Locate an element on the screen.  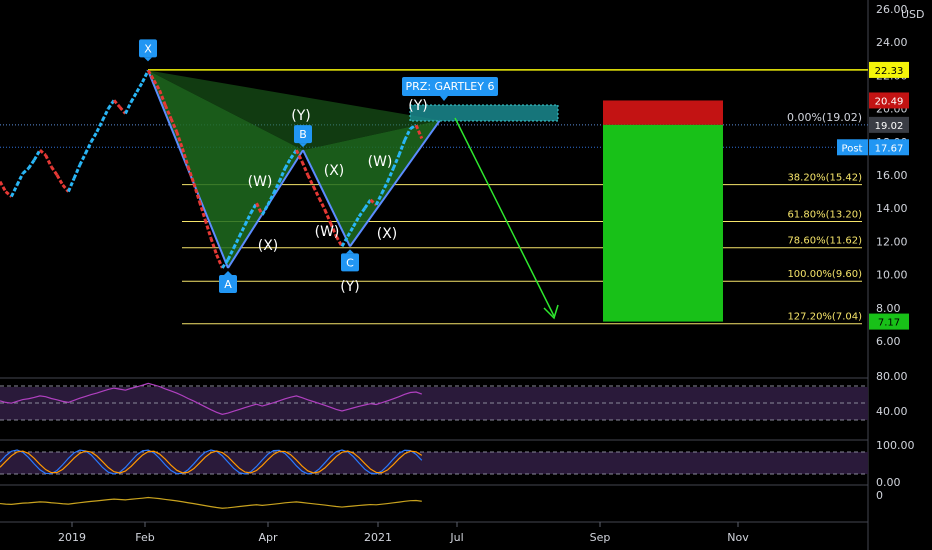
rsi-line is located at coordinates (211, 398).